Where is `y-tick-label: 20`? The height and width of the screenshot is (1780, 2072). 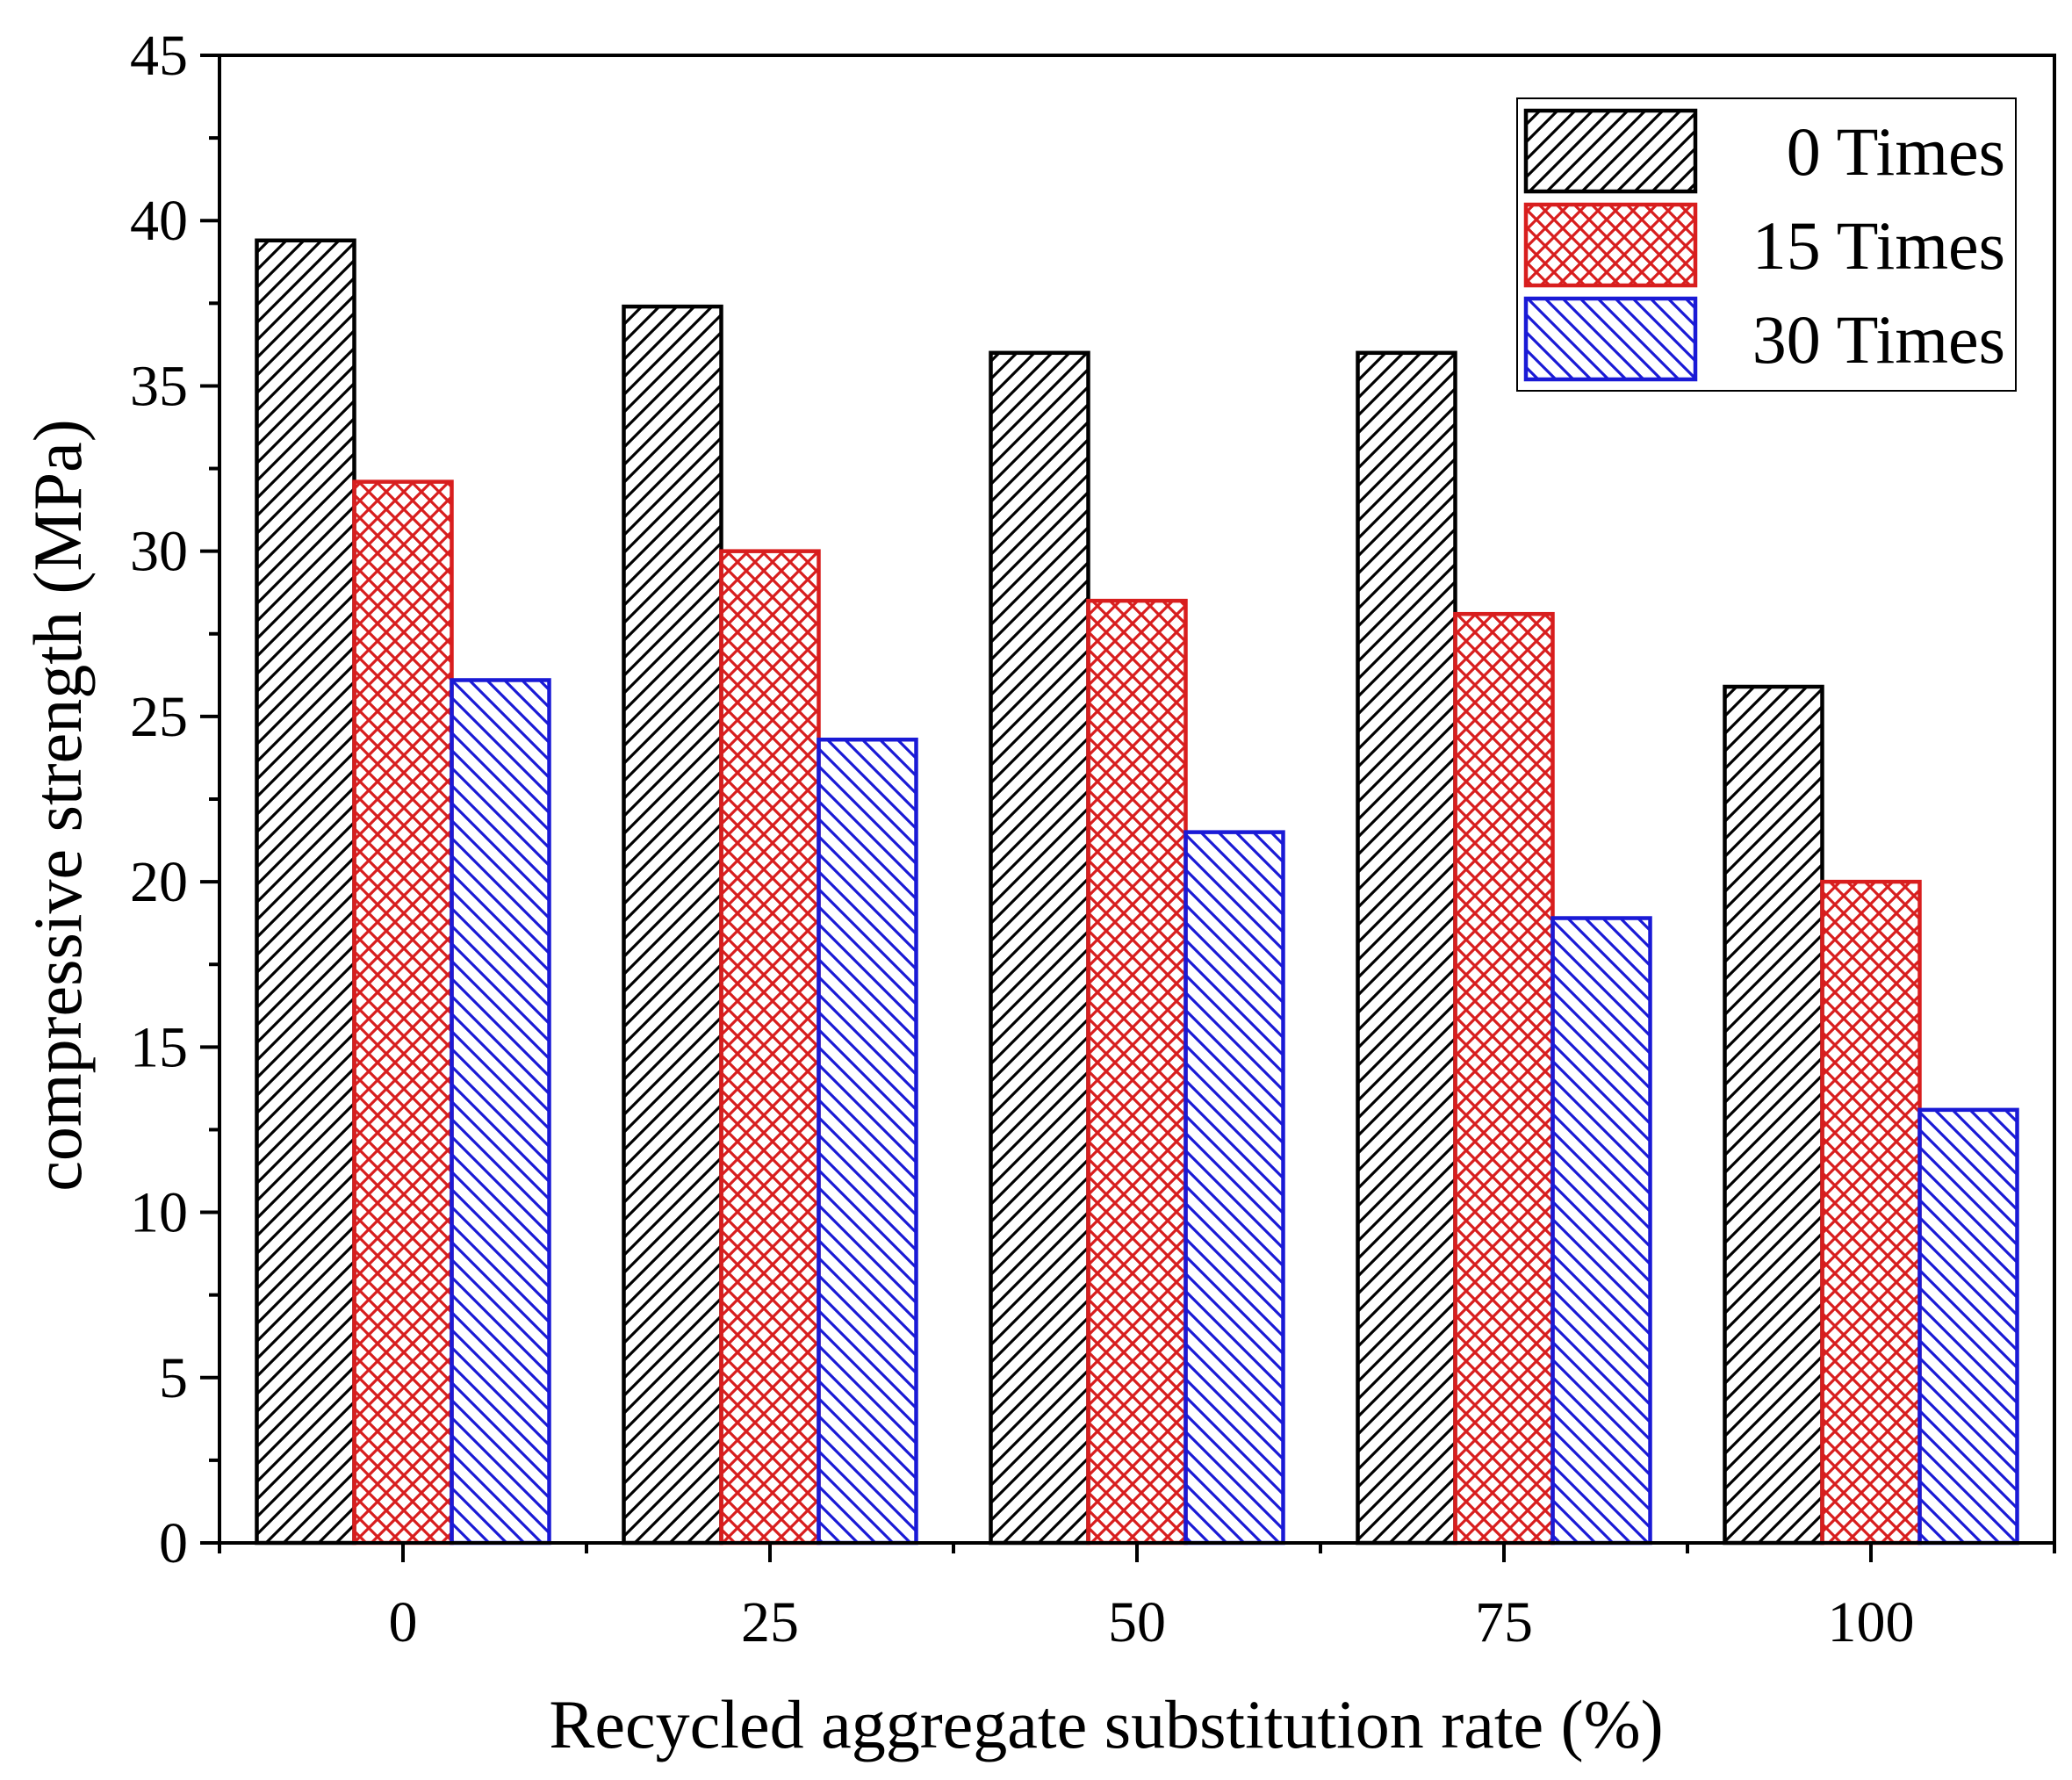
y-tick-label: 20 is located at coordinates (159, 882).